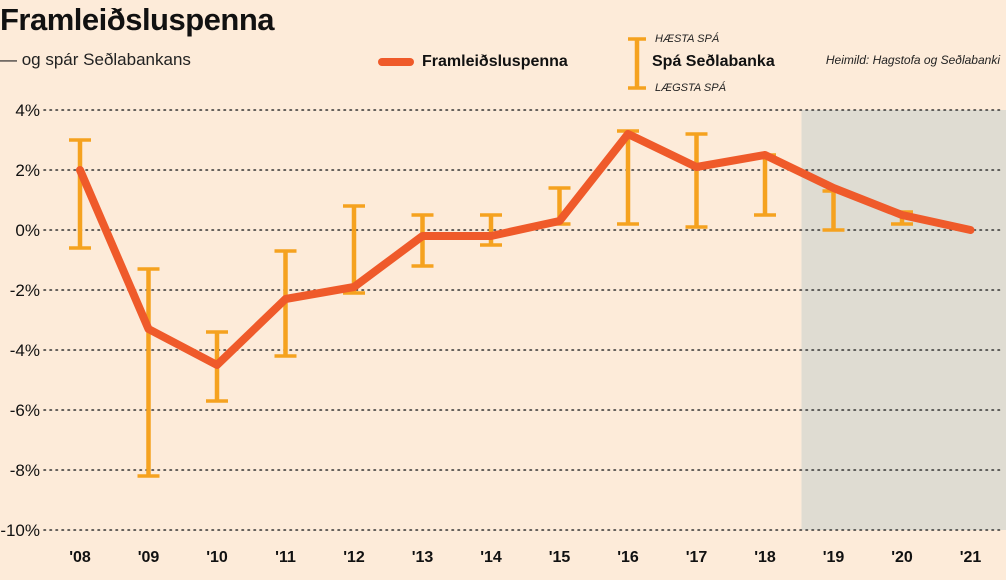 Image resolution: width=1006 pixels, height=580 pixels. I want to click on y-tick-label: 4%, so click(27, 110).